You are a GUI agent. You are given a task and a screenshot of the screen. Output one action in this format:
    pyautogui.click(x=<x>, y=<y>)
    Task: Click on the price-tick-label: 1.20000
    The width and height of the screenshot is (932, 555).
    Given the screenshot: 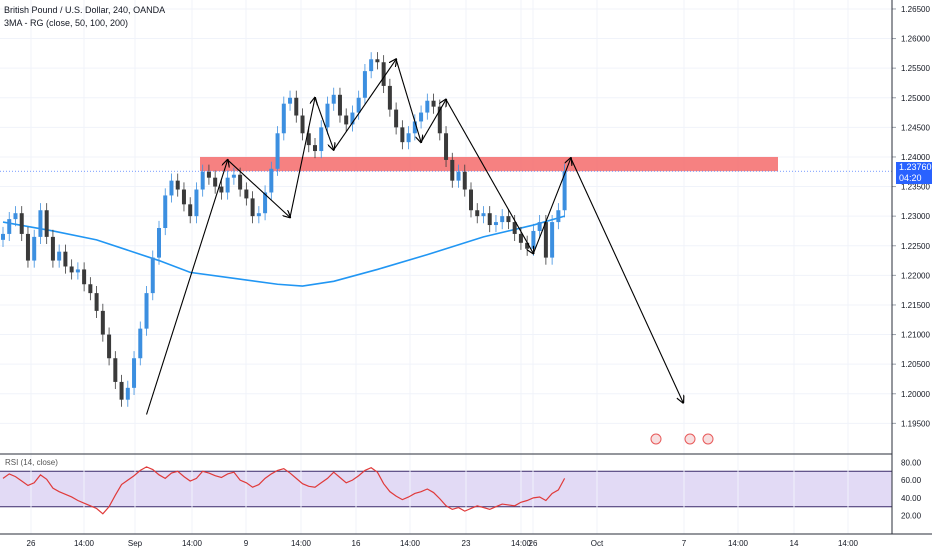 What is the action you would take?
    pyautogui.click(x=915, y=394)
    